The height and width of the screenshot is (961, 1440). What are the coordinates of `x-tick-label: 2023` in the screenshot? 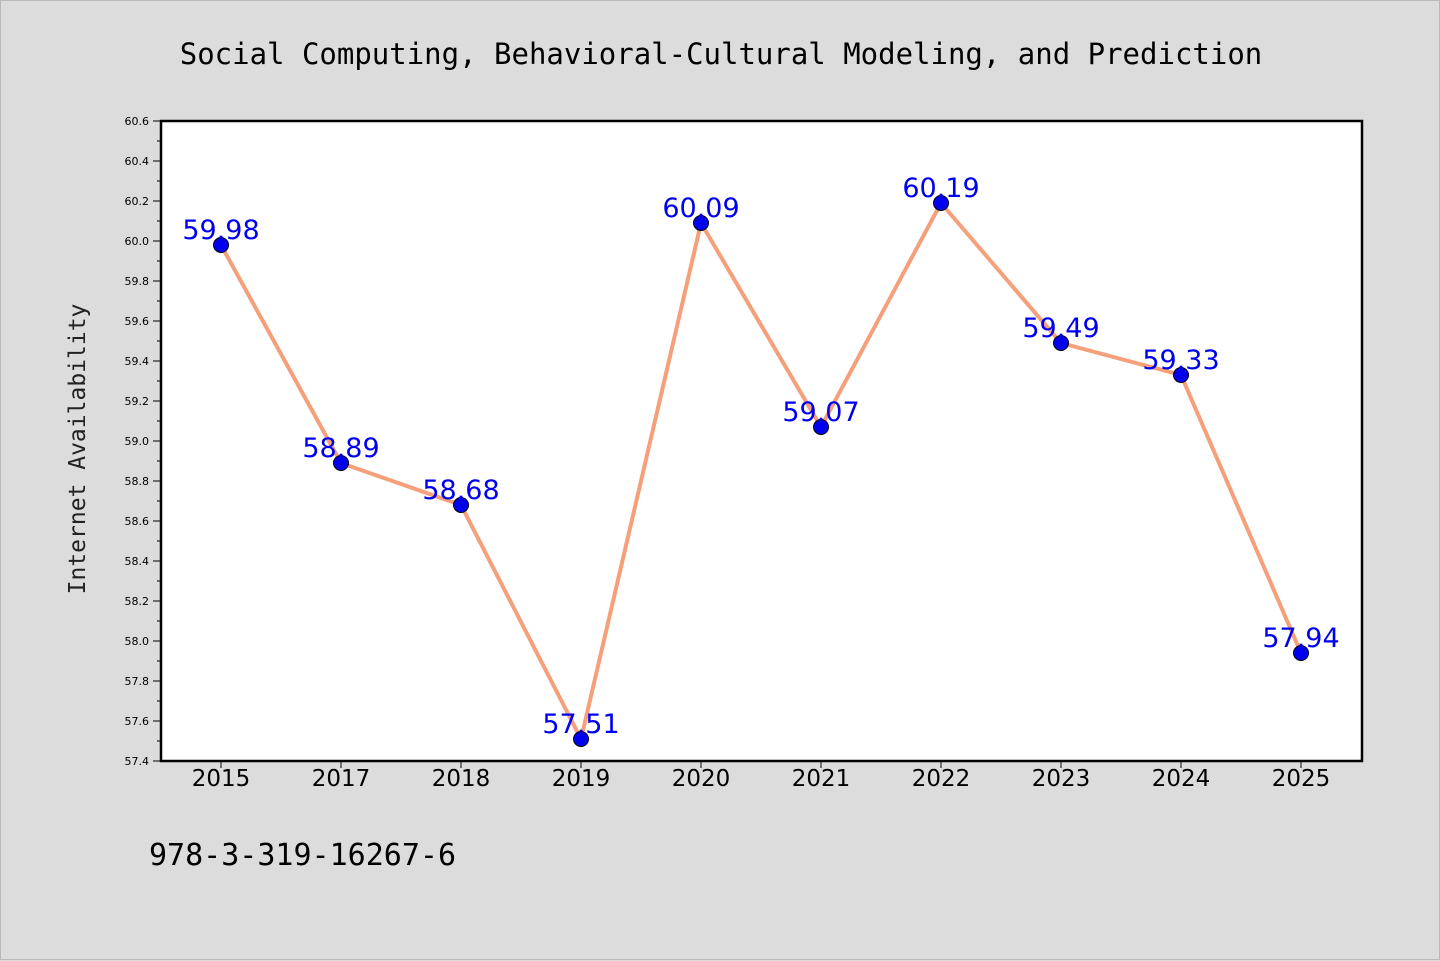 It's located at (1061, 779).